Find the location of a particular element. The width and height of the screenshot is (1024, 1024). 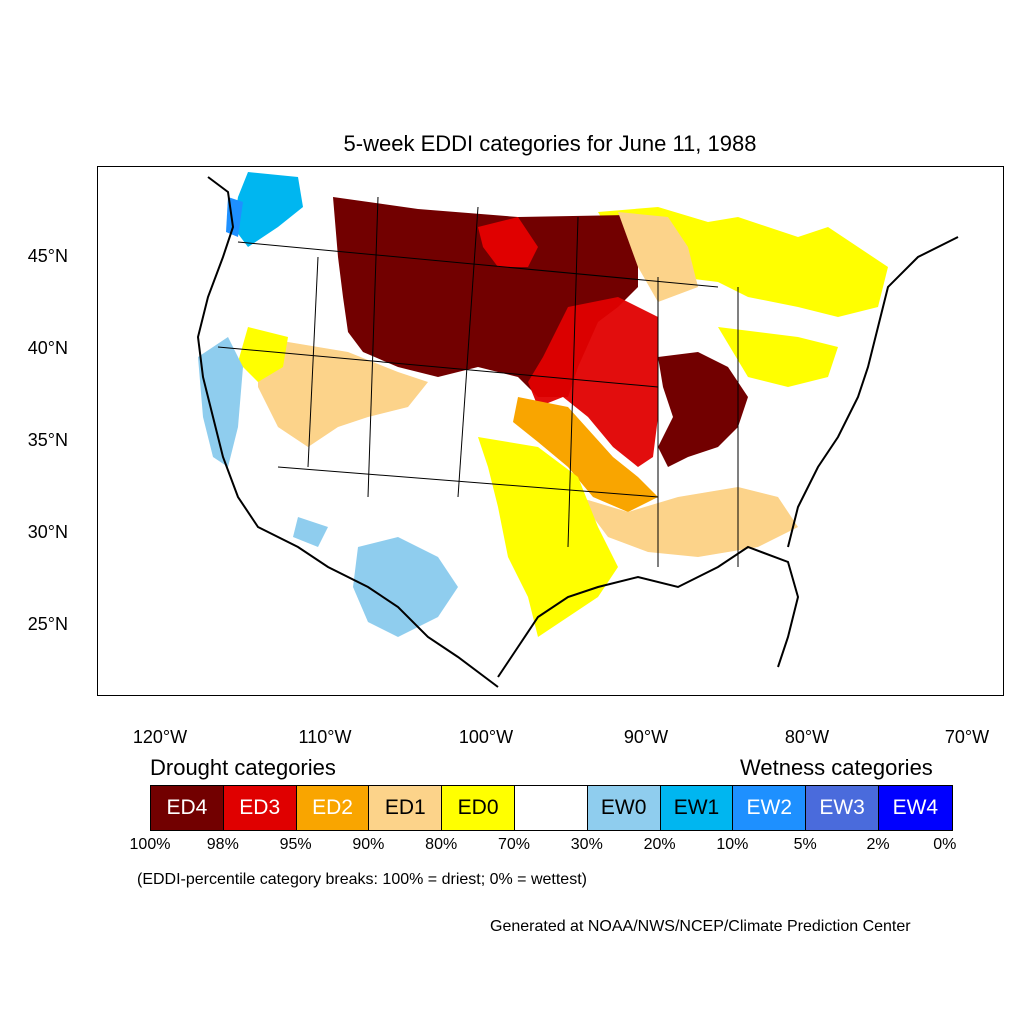

lon-tick-110: 110°W is located at coordinates (325, 737).